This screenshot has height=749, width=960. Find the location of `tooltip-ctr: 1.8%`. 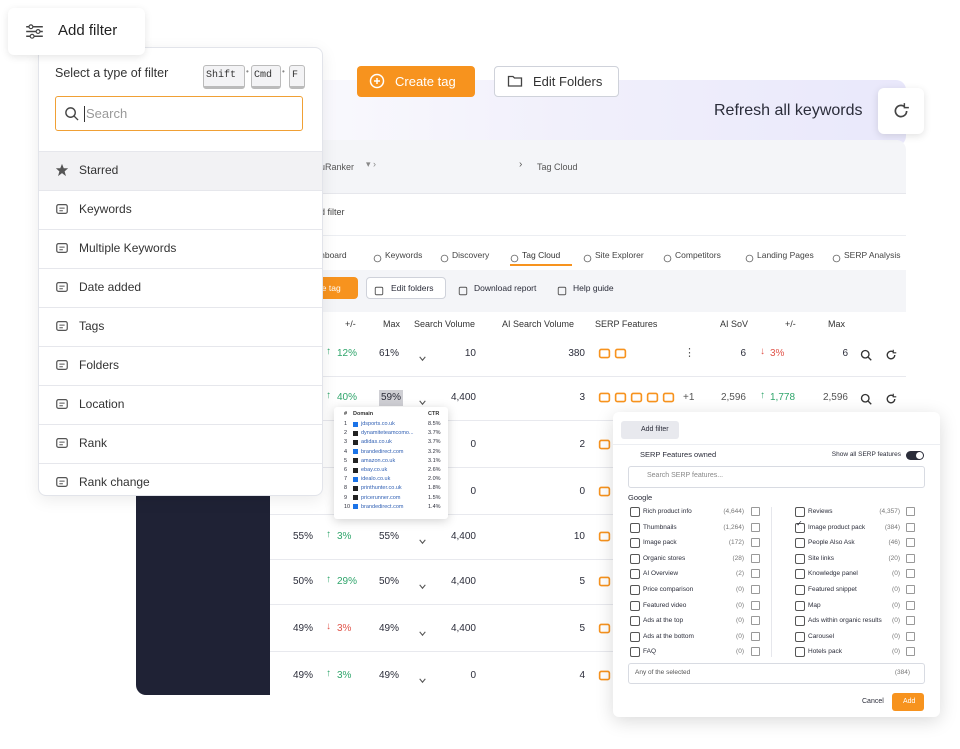

tooltip-ctr: 1.8% is located at coordinates (434, 488).